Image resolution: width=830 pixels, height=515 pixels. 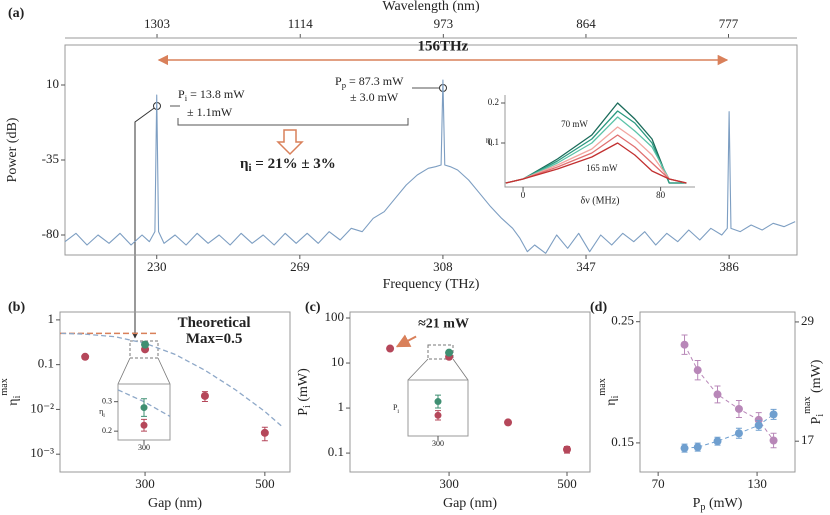 I want to click on x-axis-label: Frequency (THz), so click(x=431, y=284).